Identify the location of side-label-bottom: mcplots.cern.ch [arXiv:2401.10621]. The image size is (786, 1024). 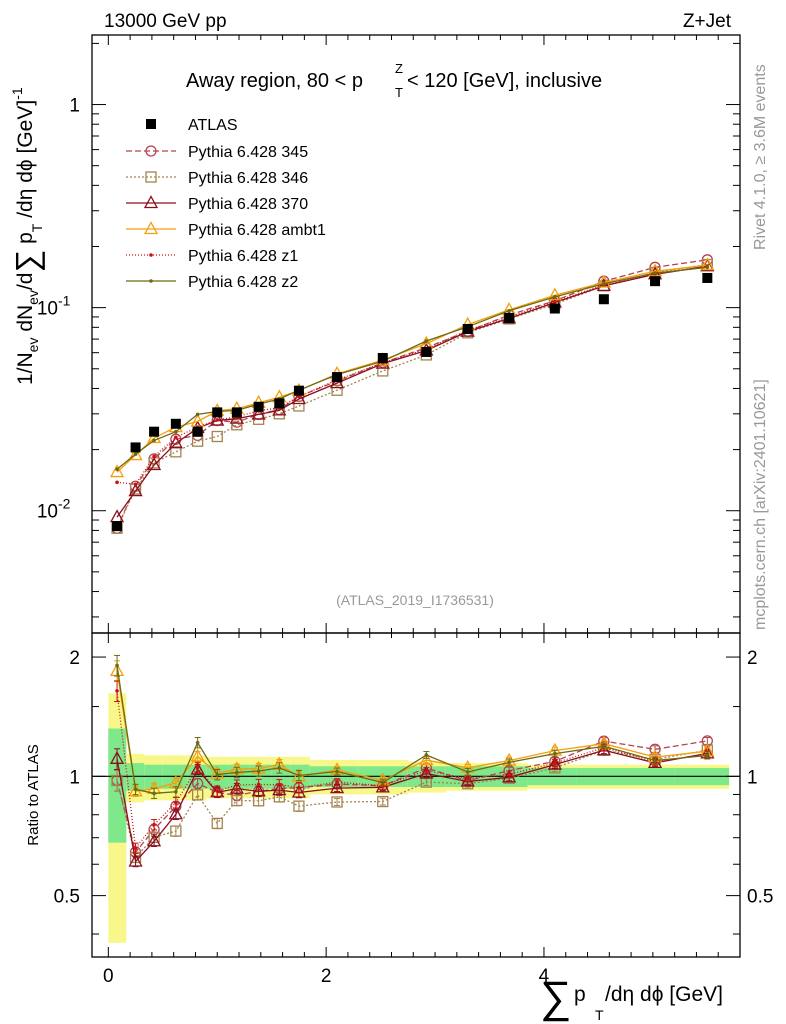
(760, 504).